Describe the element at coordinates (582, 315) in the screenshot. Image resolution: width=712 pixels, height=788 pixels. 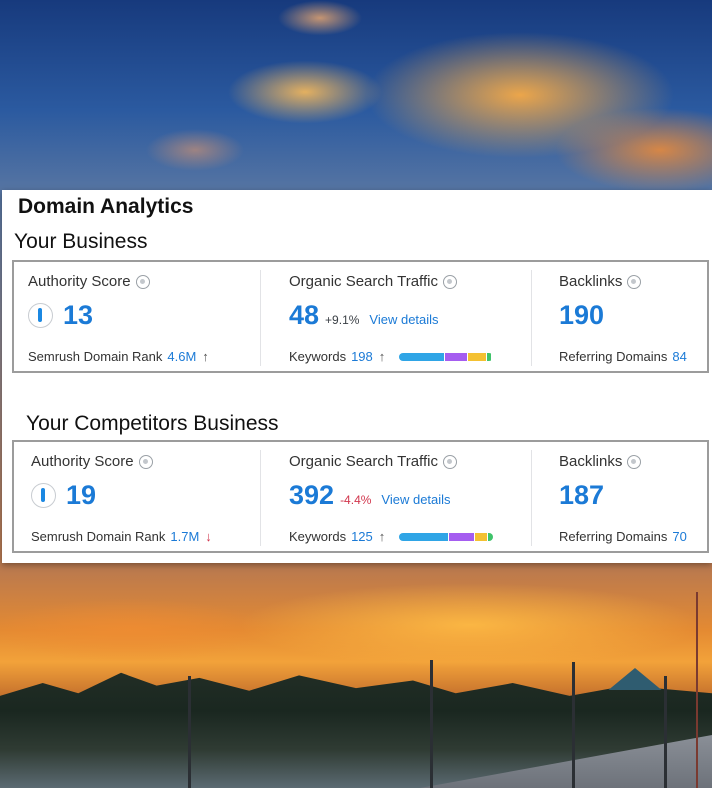
I see `backlinks-value: 190` at that location.